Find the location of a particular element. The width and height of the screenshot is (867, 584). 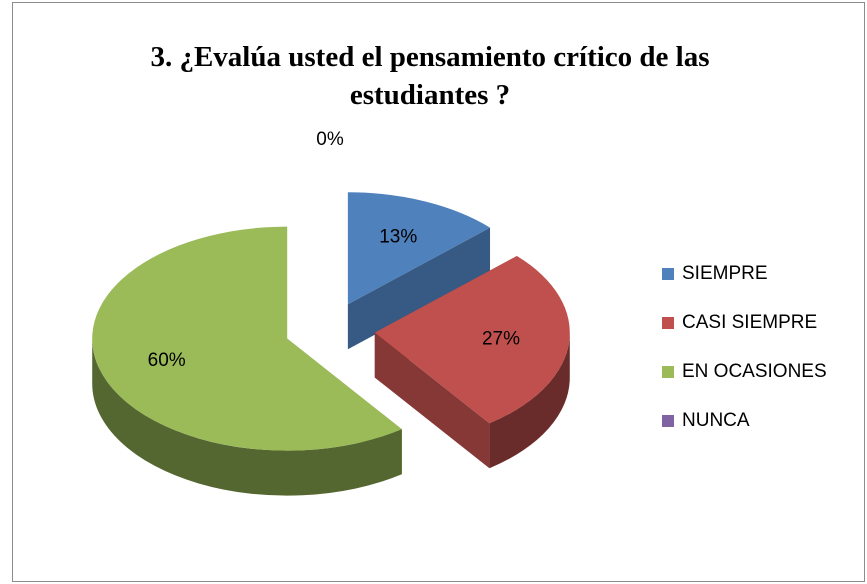

legend-label: CASI SIEMPRE is located at coordinates (749, 322).